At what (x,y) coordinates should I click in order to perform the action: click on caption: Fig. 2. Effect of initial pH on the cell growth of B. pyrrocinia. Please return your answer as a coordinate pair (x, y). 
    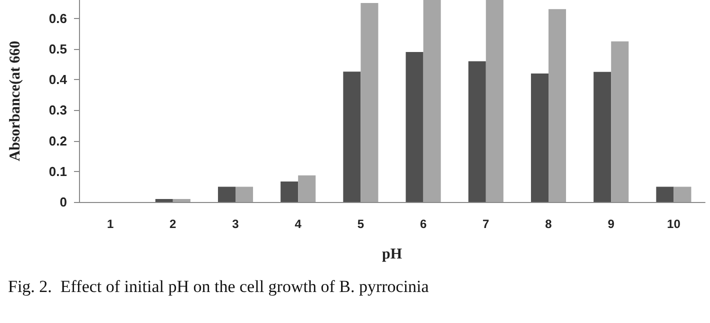
    Looking at the image, I should click on (219, 286).